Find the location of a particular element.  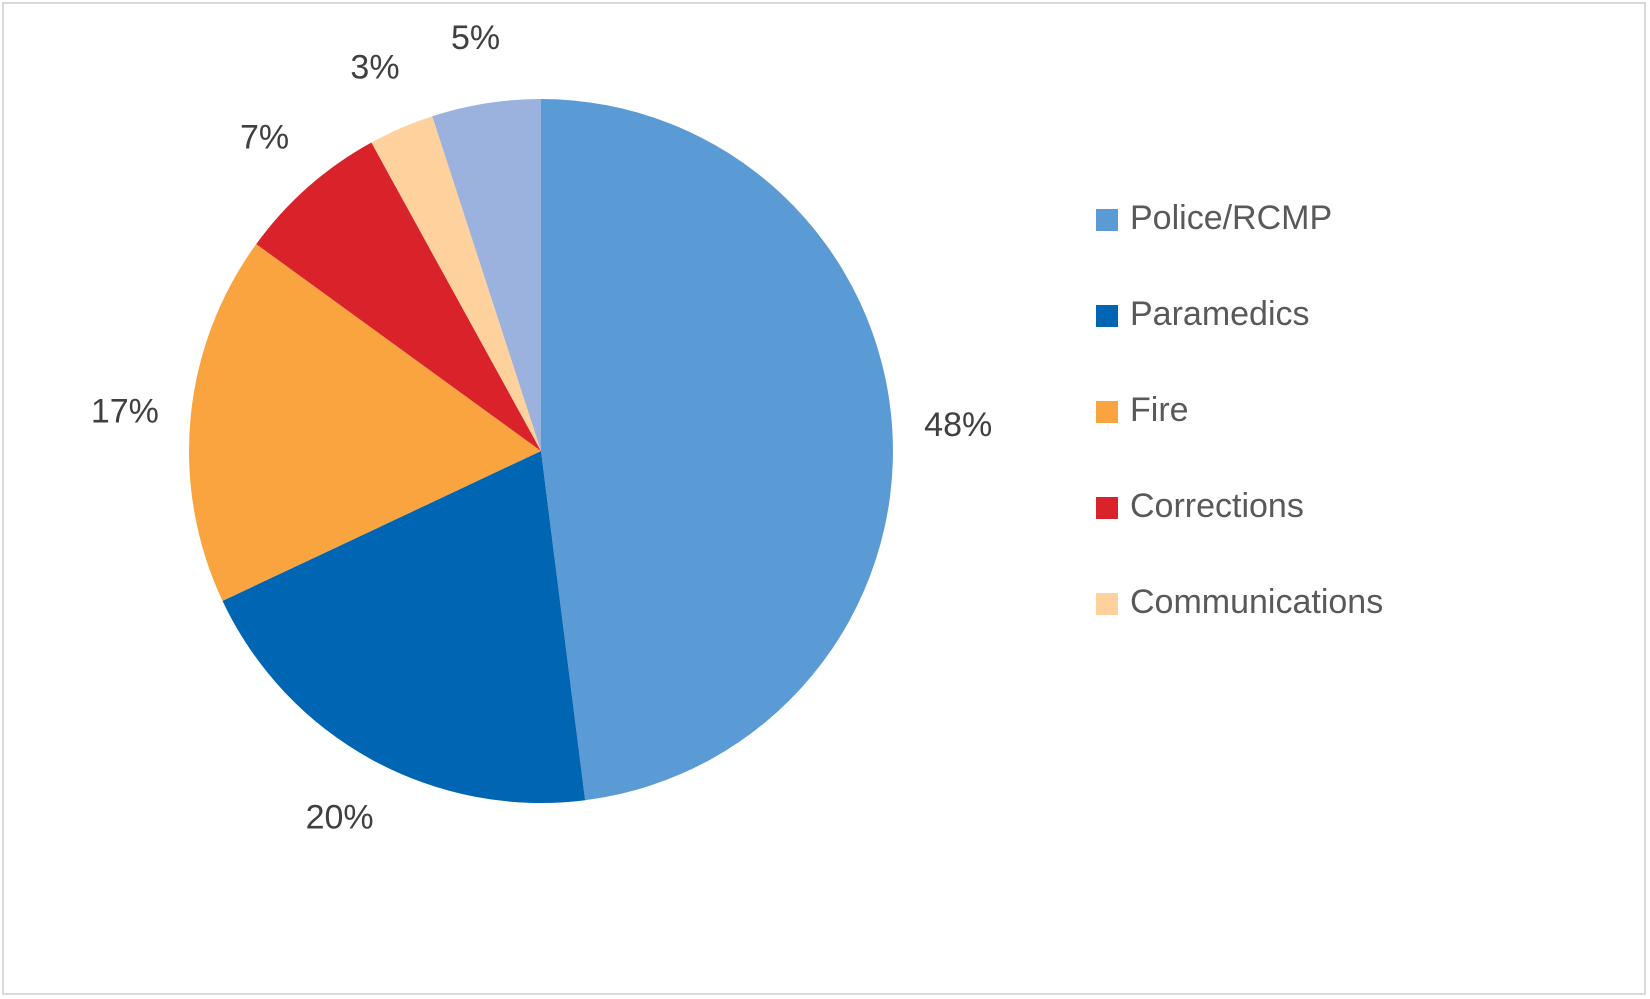

pie-slice-fire is located at coordinates (365, 422).